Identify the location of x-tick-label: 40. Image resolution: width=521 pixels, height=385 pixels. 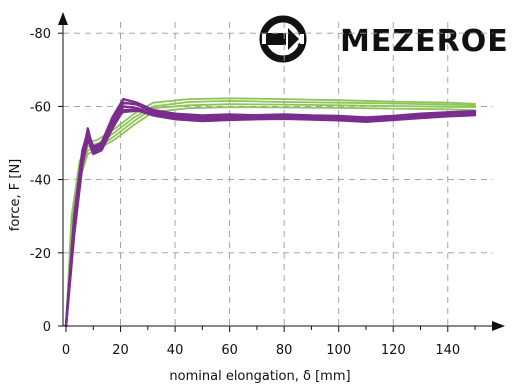
(175, 350).